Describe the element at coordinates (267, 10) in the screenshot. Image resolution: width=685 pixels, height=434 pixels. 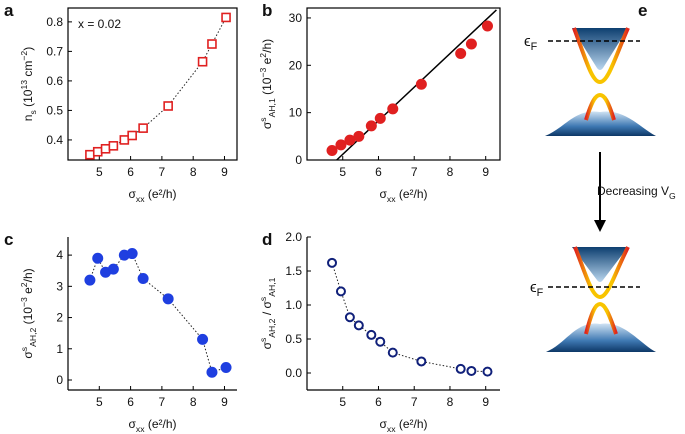
I see `panel-label: b` at that location.